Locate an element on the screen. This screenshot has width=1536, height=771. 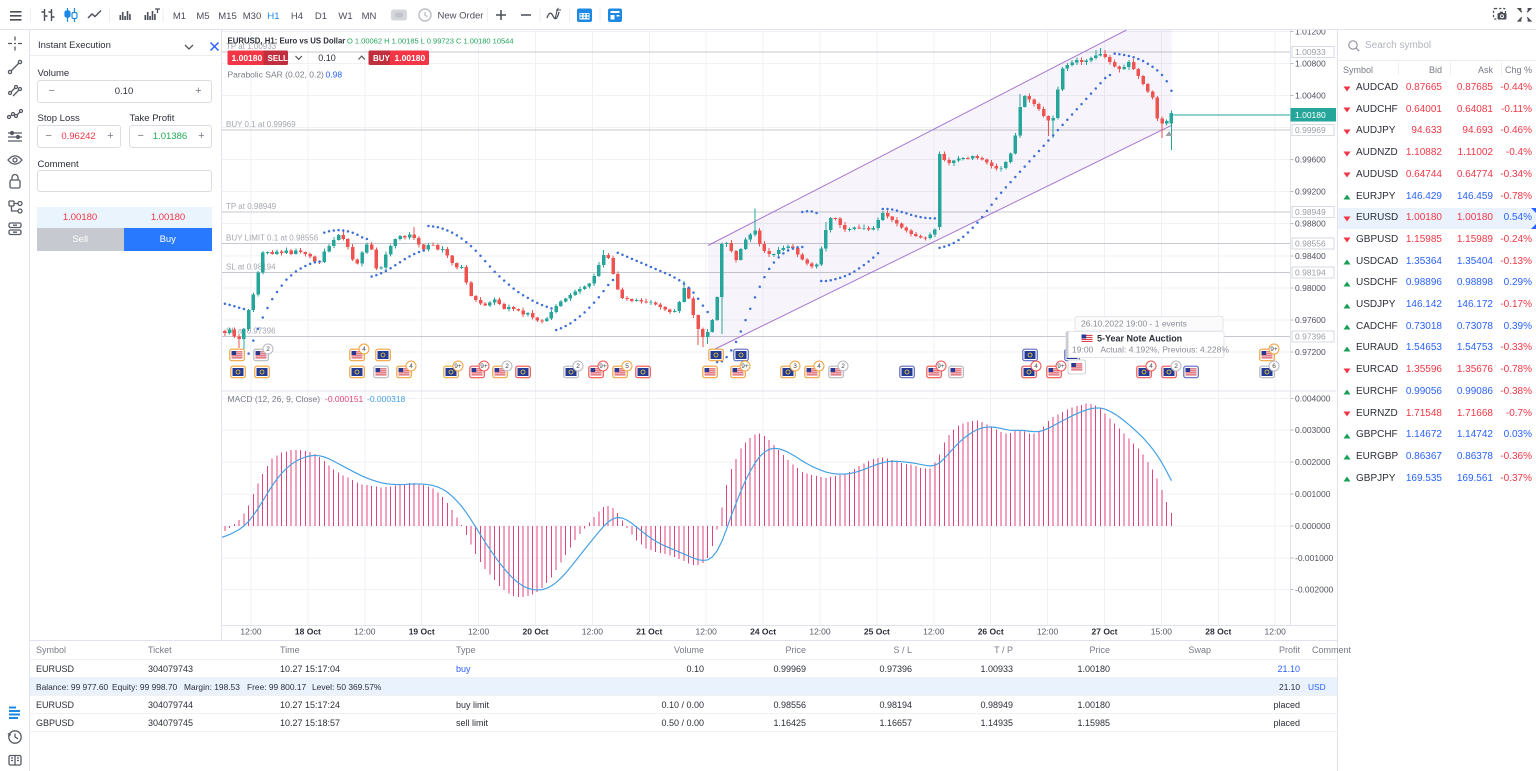
svg-text: 0.97396 is located at coordinates (1310, 337).